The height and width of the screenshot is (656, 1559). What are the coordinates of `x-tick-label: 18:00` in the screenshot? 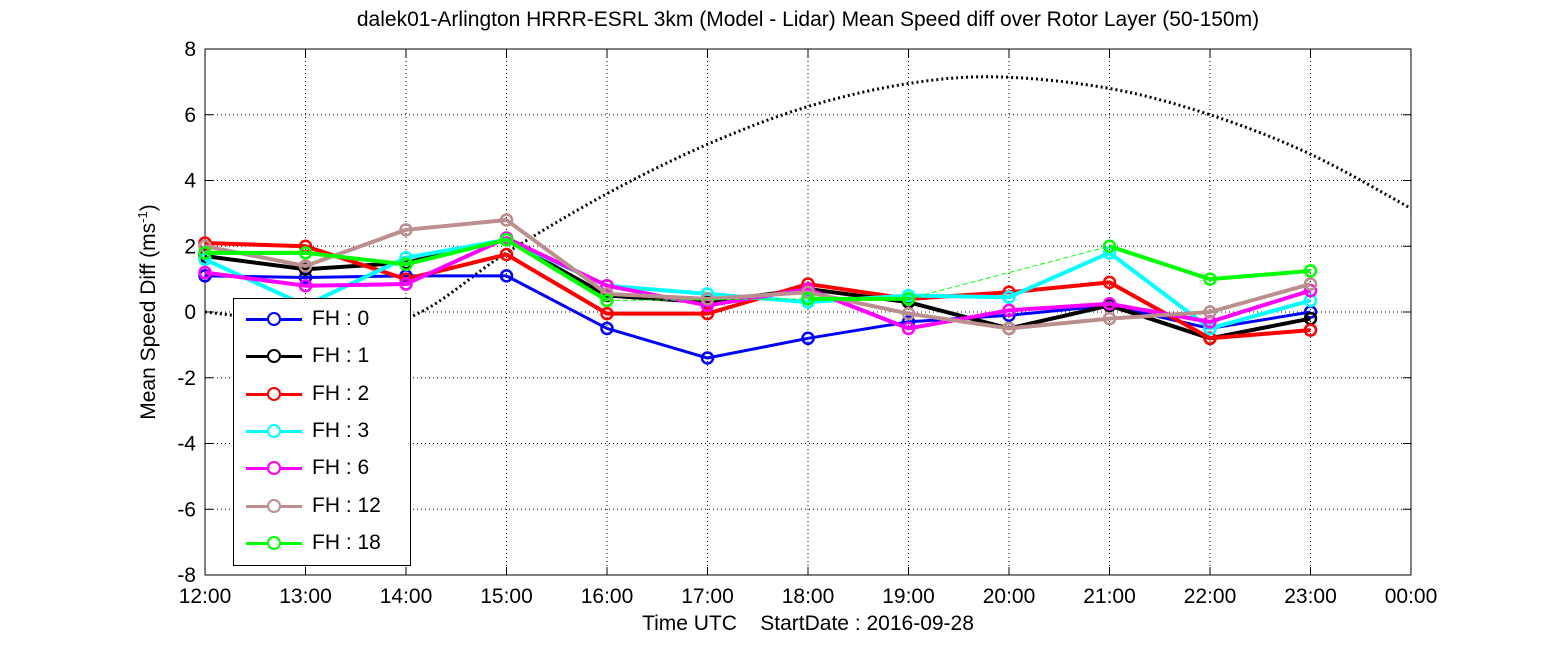 It's located at (808, 596).